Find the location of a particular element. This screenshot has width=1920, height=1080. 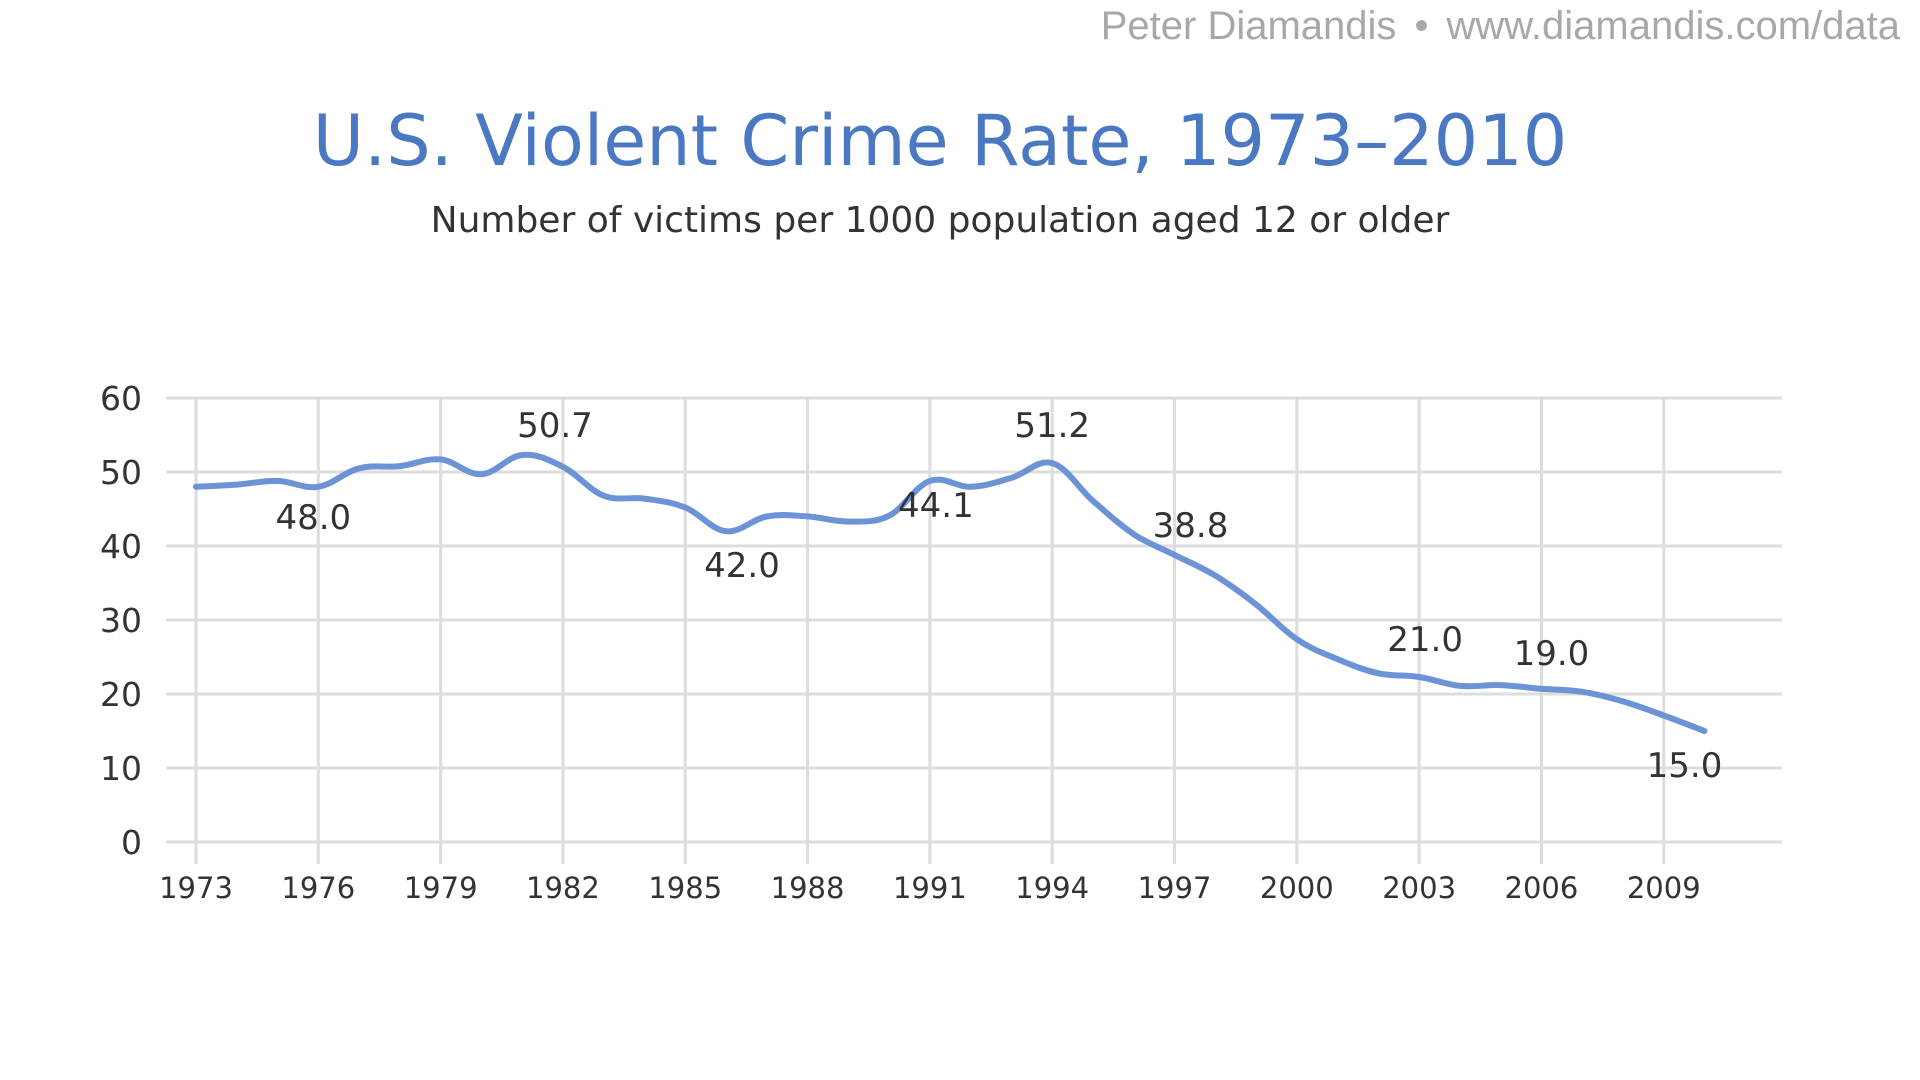

chart-title: U.S. Violent Crime Rate, 1973–2010 is located at coordinates (940, 141).